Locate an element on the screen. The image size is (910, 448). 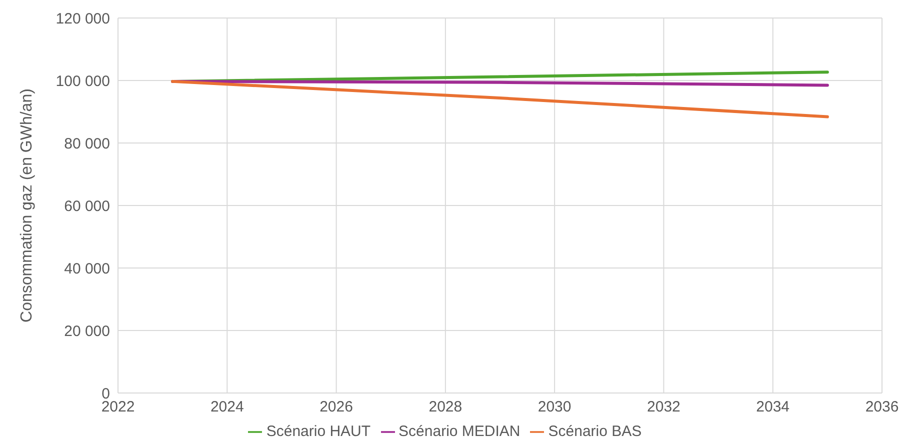
legend-label: Scénario HAUT is located at coordinates (318, 431).